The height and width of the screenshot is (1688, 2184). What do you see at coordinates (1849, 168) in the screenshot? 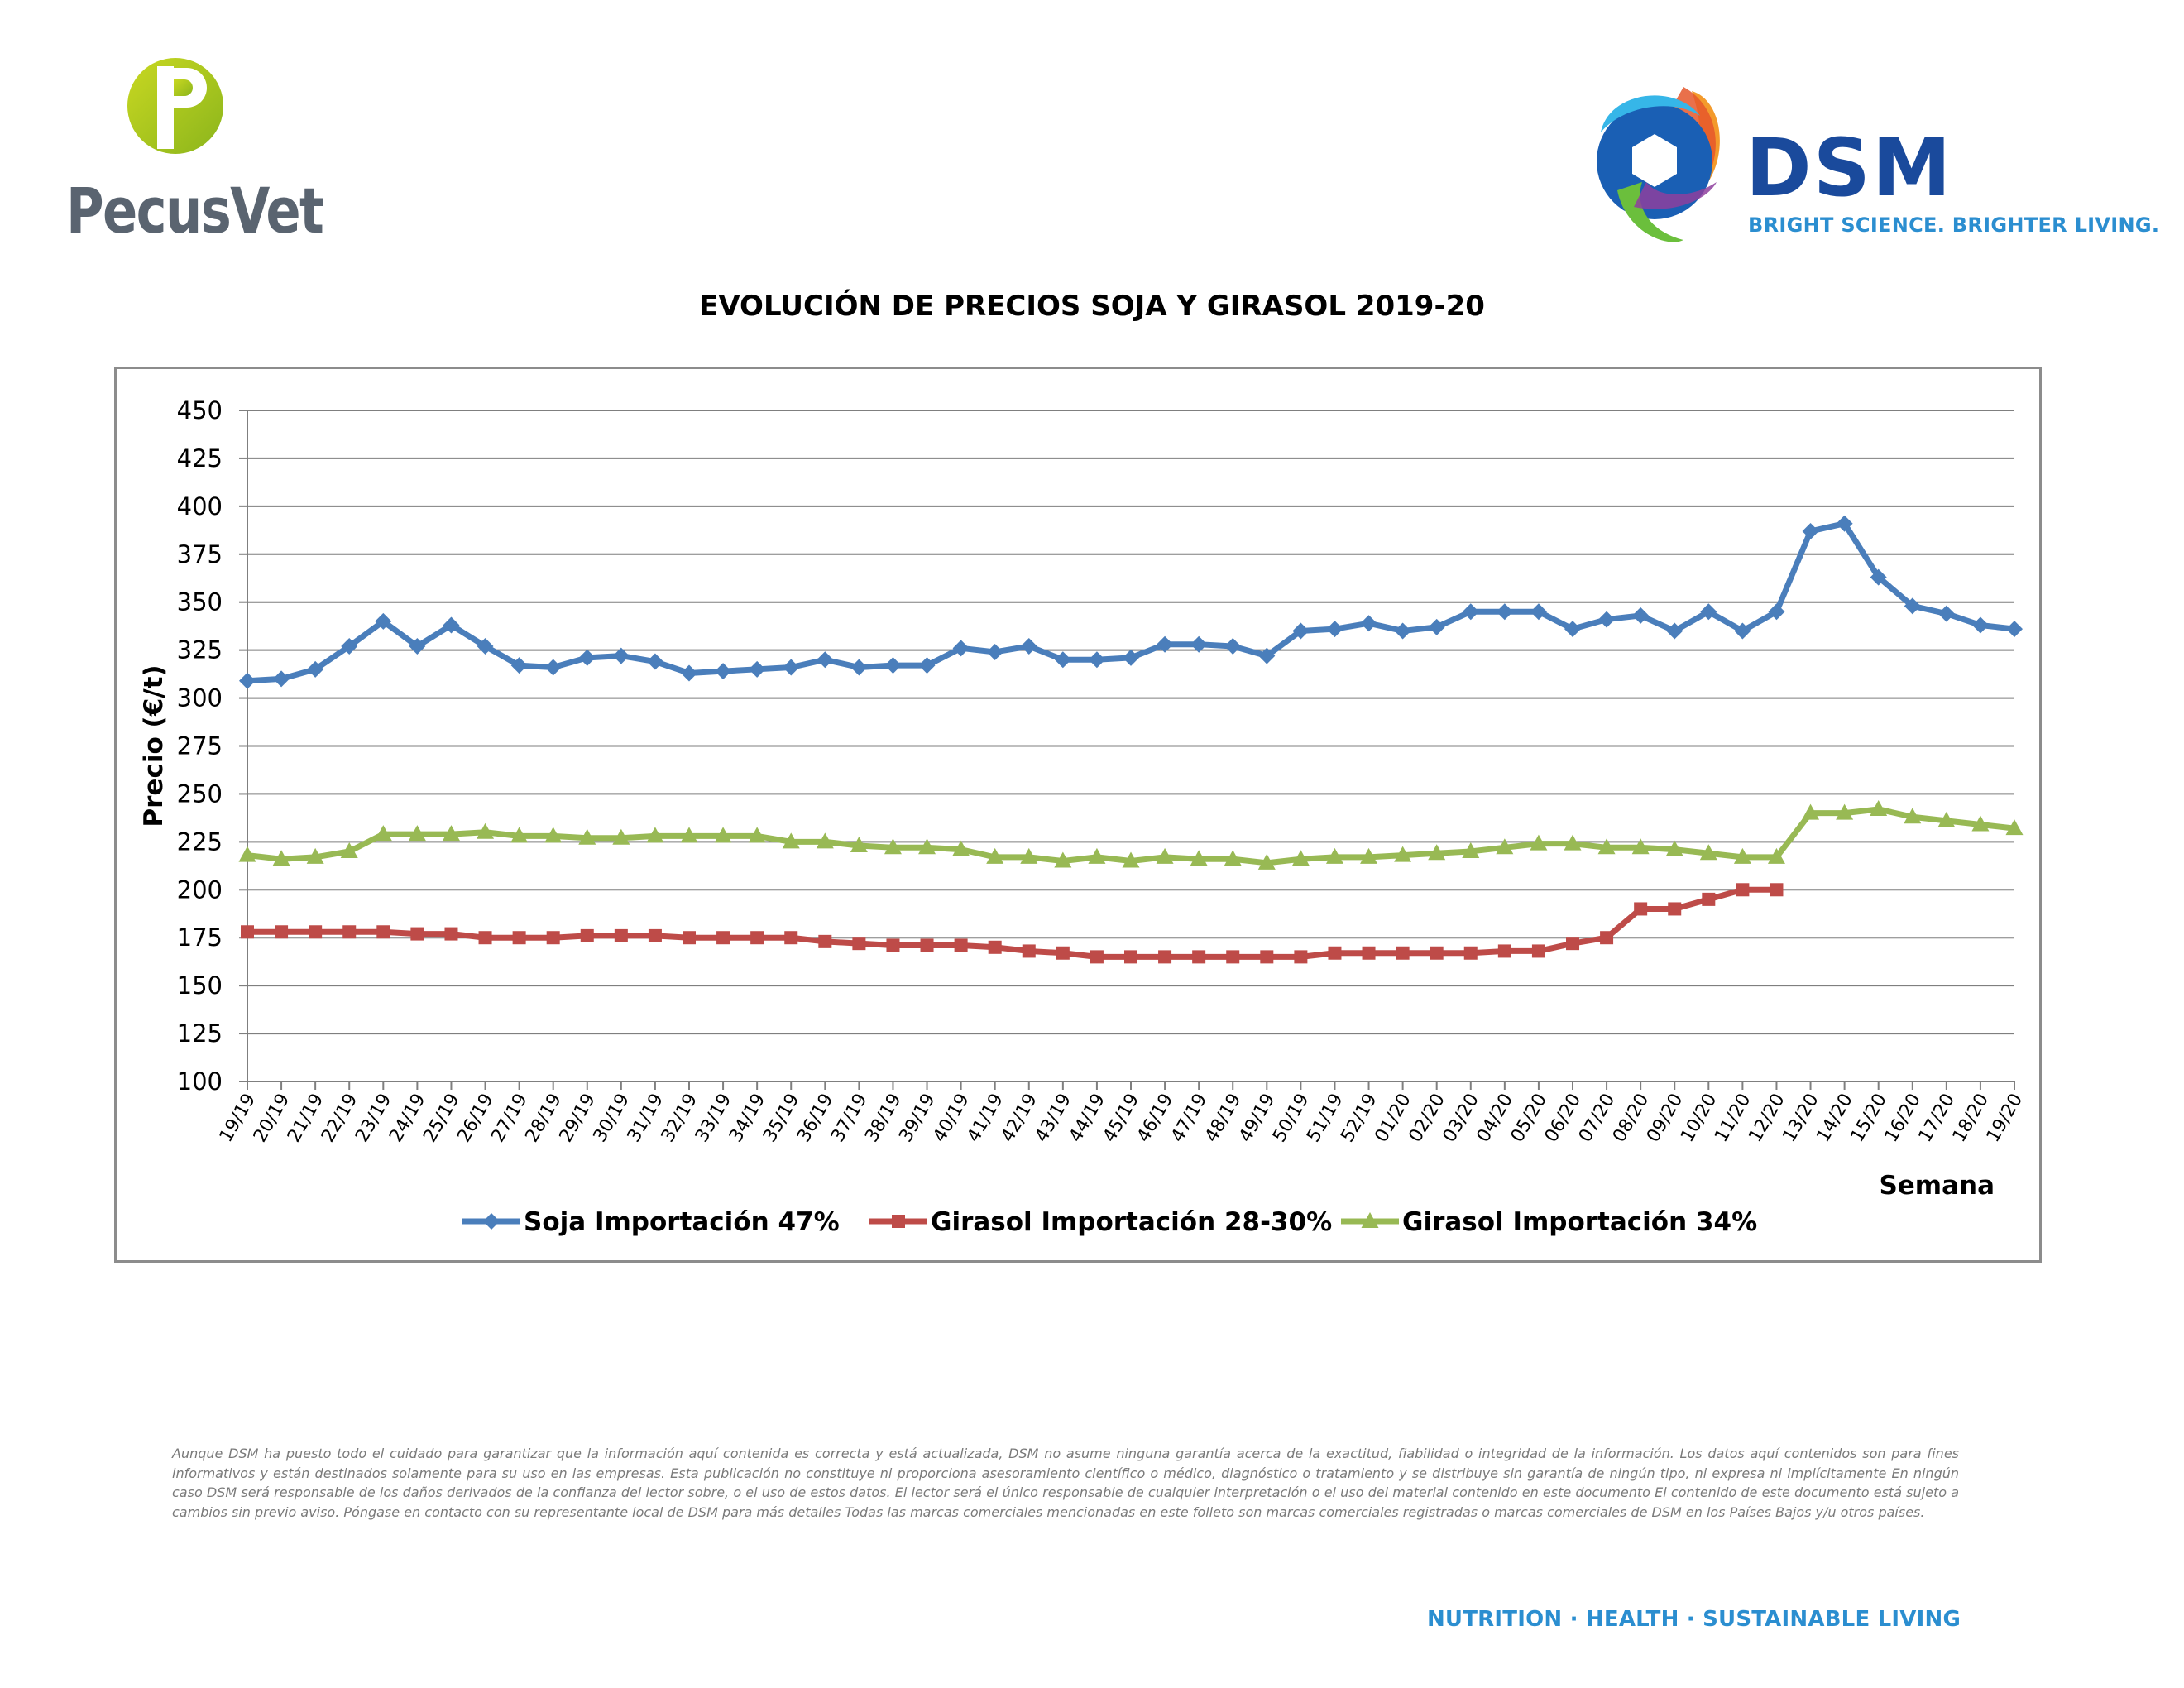
I see `dsm-wordmark: DSM` at bounding box center [1849, 168].